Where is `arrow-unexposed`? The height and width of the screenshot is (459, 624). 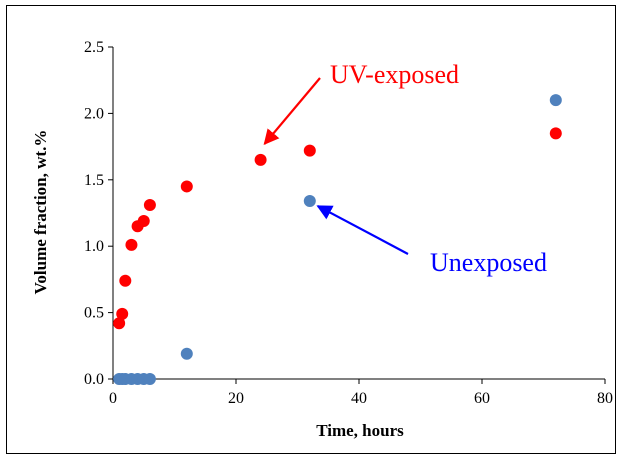 arrow-unexposed is located at coordinates (362, 230).